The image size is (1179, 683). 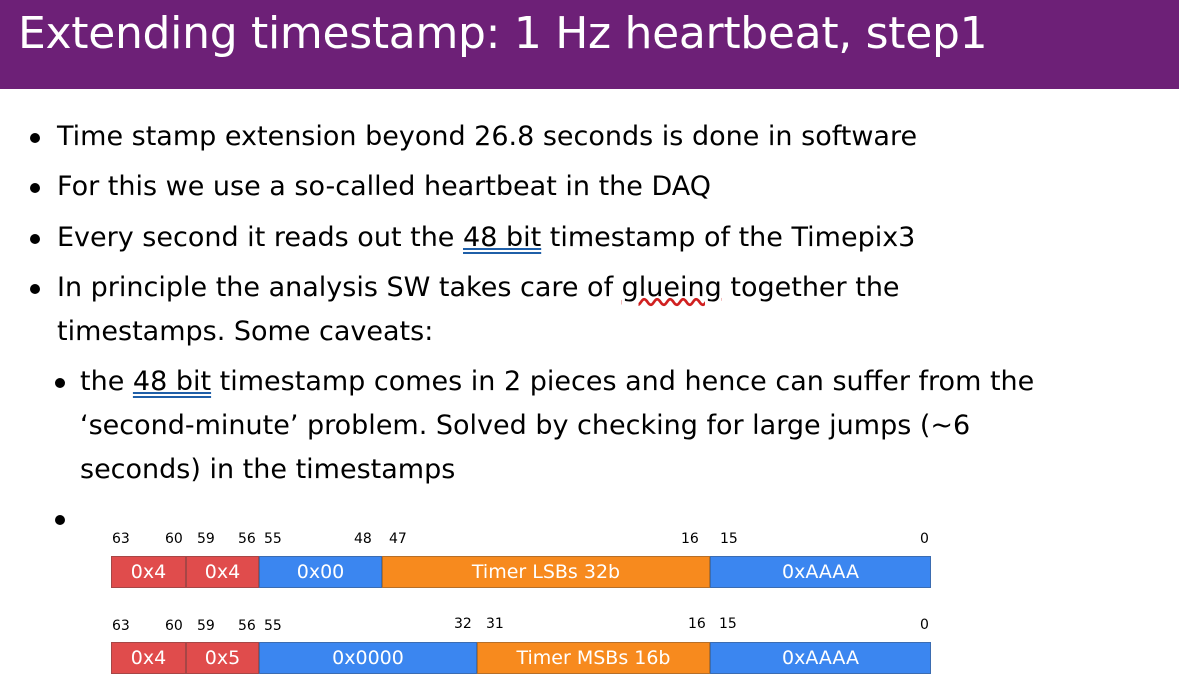 What do you see at coordinates (593, 658) in the screenshot?
I see `field-timer-msbs: Timer MSBs 16b` at bounding box center [593, 658].